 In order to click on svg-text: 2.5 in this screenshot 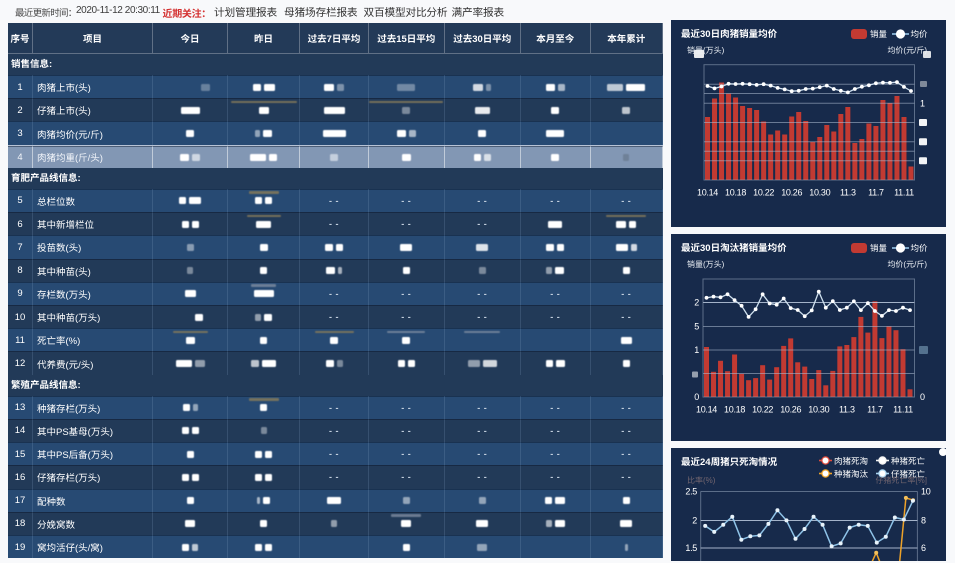, I will do `click(691, 491)`.